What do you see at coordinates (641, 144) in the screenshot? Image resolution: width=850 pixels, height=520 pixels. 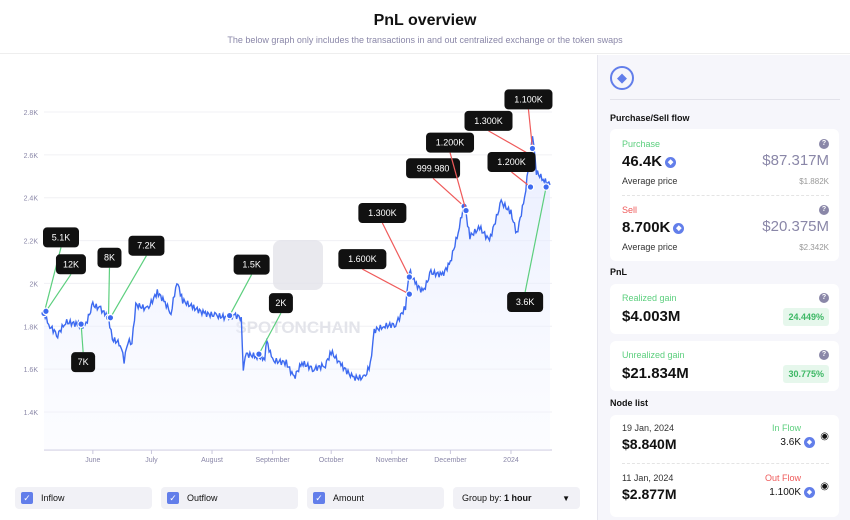 I see `purchase-label: Purchase` at bounding box center [641, 144].